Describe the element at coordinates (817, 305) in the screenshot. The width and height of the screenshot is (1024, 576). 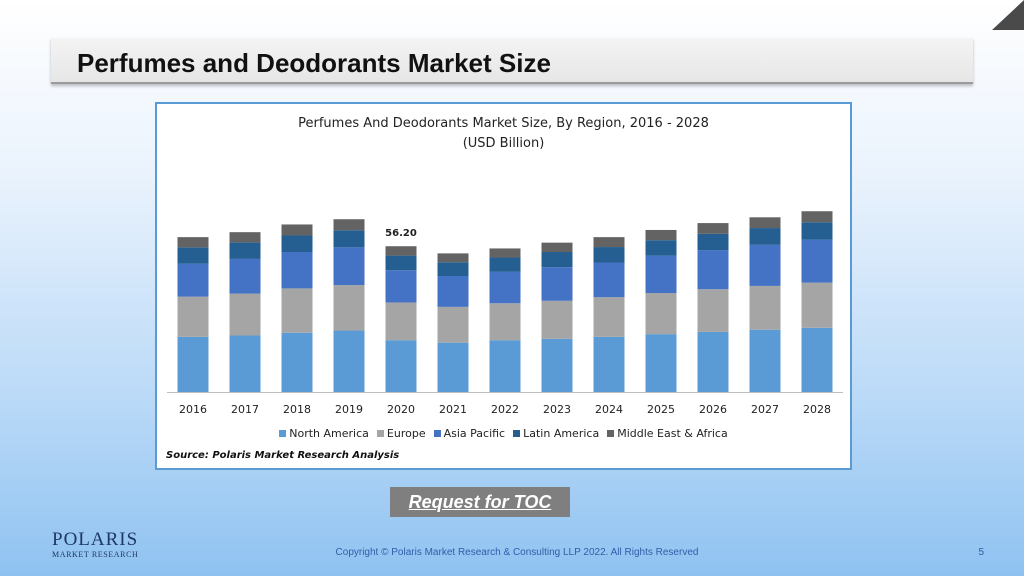
I see `bar-2028-europe` at that location.